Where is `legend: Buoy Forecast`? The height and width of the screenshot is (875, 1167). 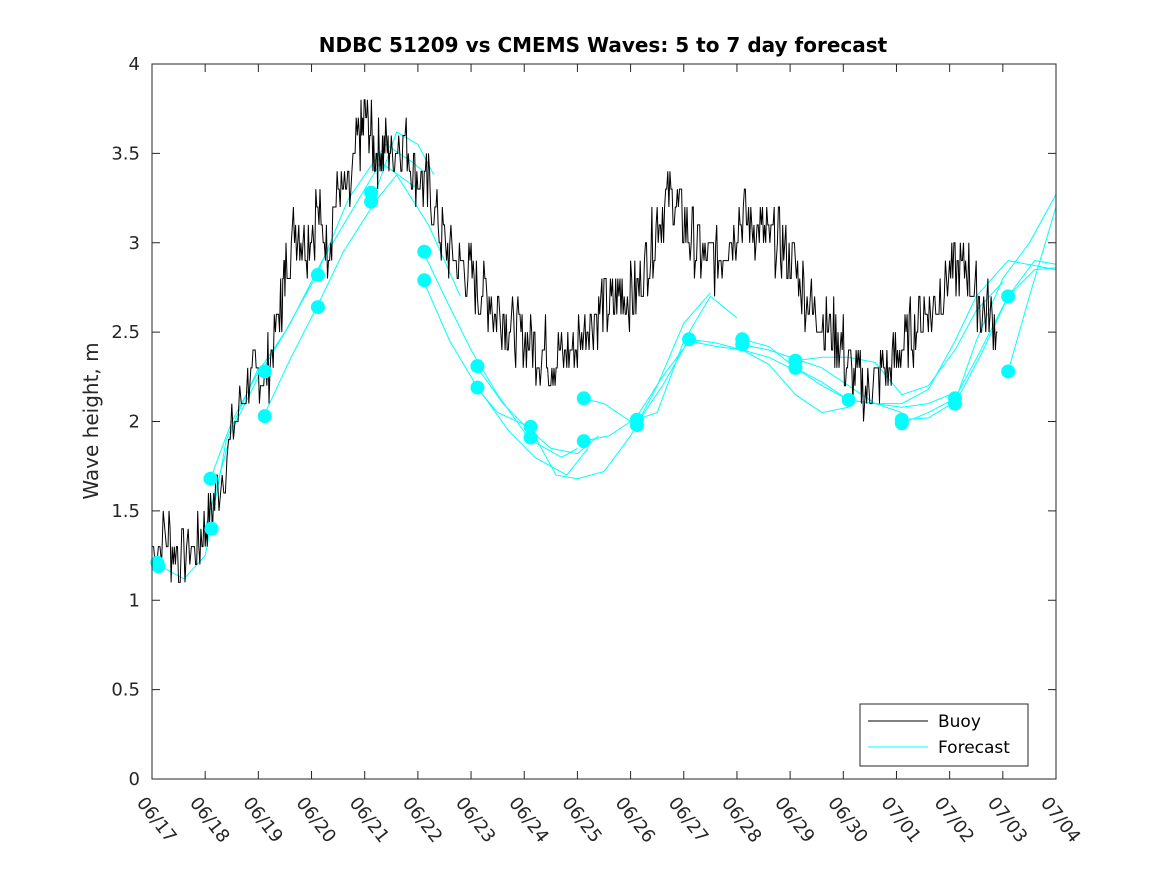
legend: Buoy Forecast is located at coordinates (944, 735).